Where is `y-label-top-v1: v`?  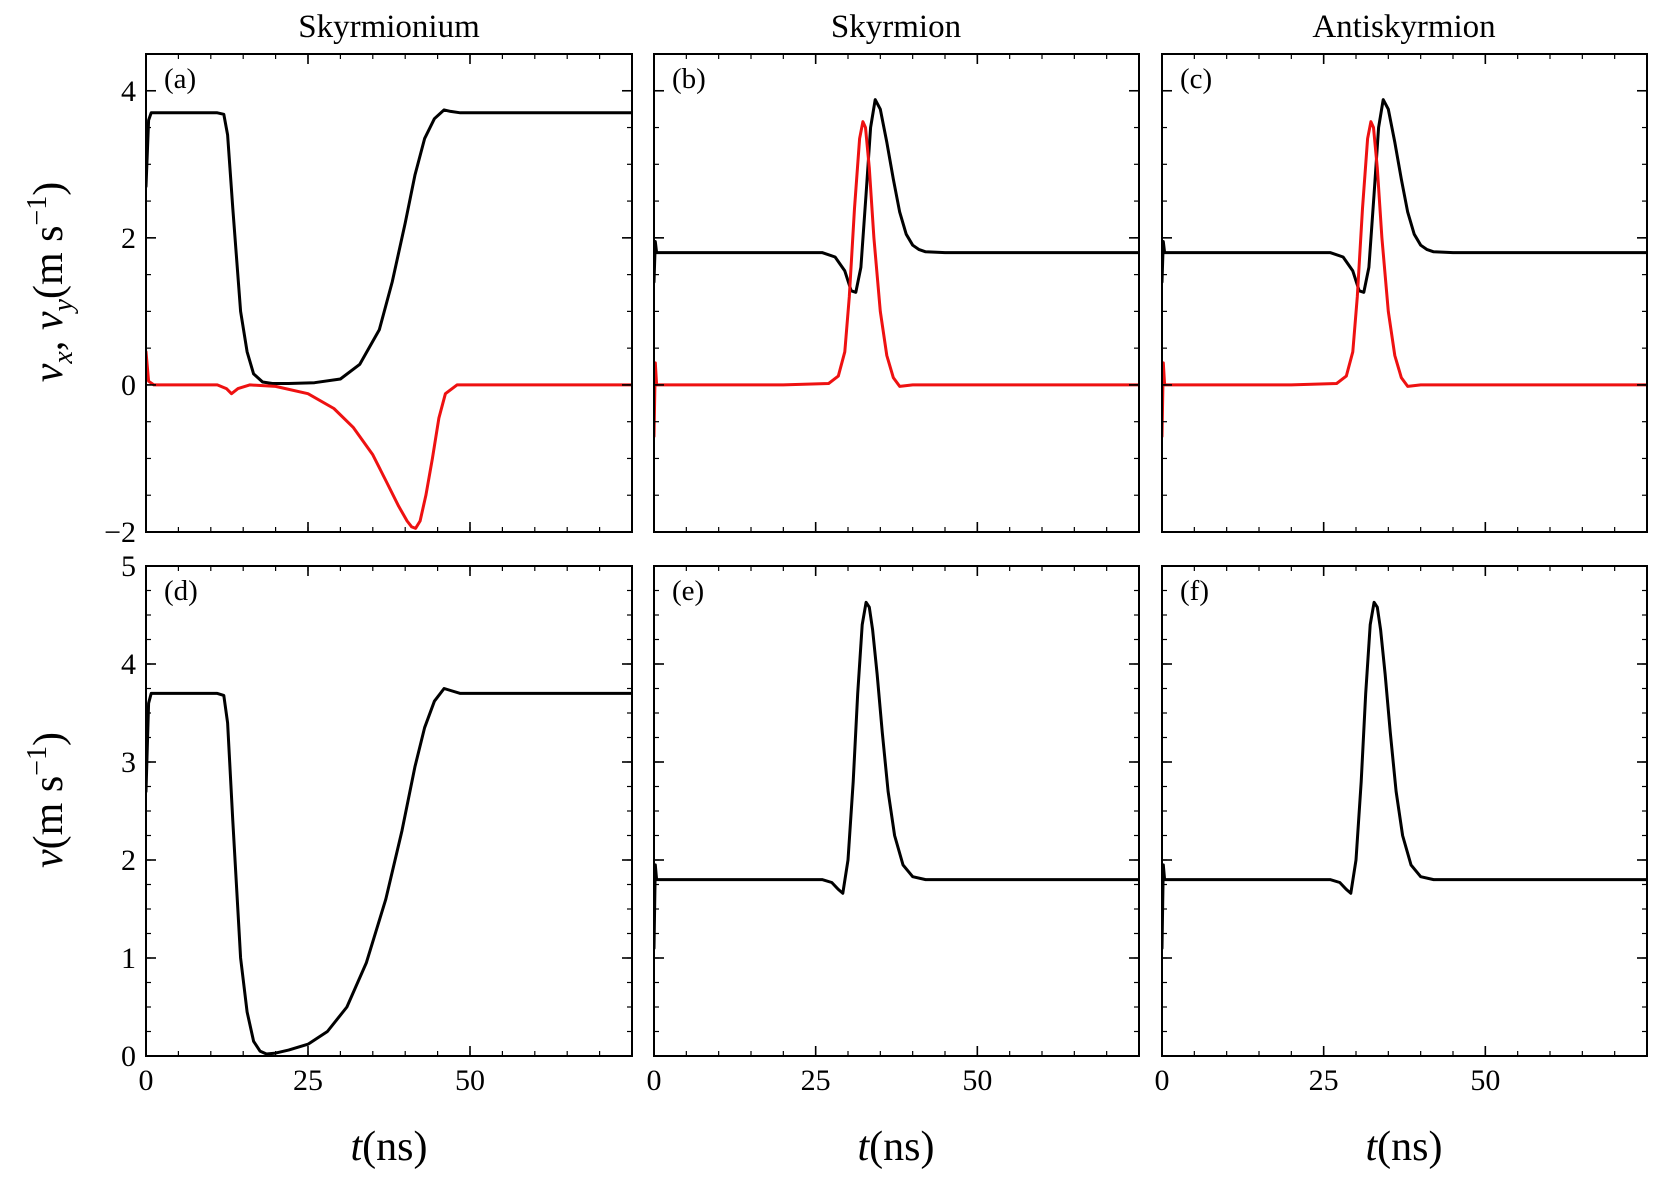
y-label-top-v1: v is located at coordinates (49, 372).